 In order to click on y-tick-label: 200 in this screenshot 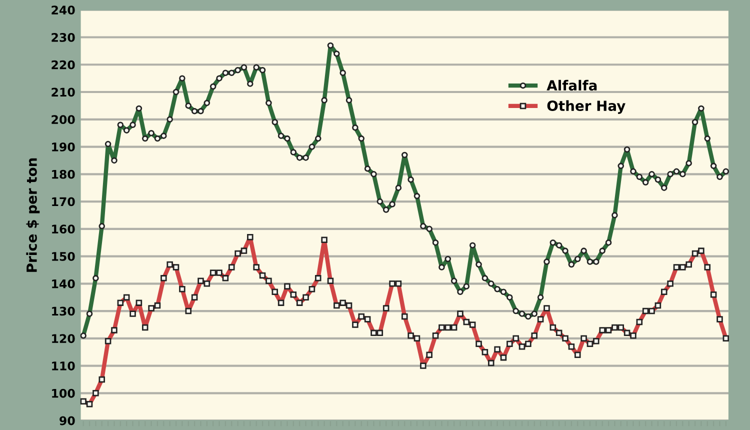, I will do `click(63, 119)`.